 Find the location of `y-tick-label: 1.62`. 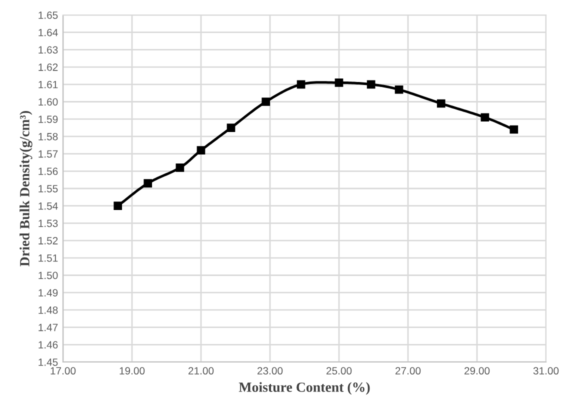

y-tick-label: 1.62 is located at coordinates (48, 67).